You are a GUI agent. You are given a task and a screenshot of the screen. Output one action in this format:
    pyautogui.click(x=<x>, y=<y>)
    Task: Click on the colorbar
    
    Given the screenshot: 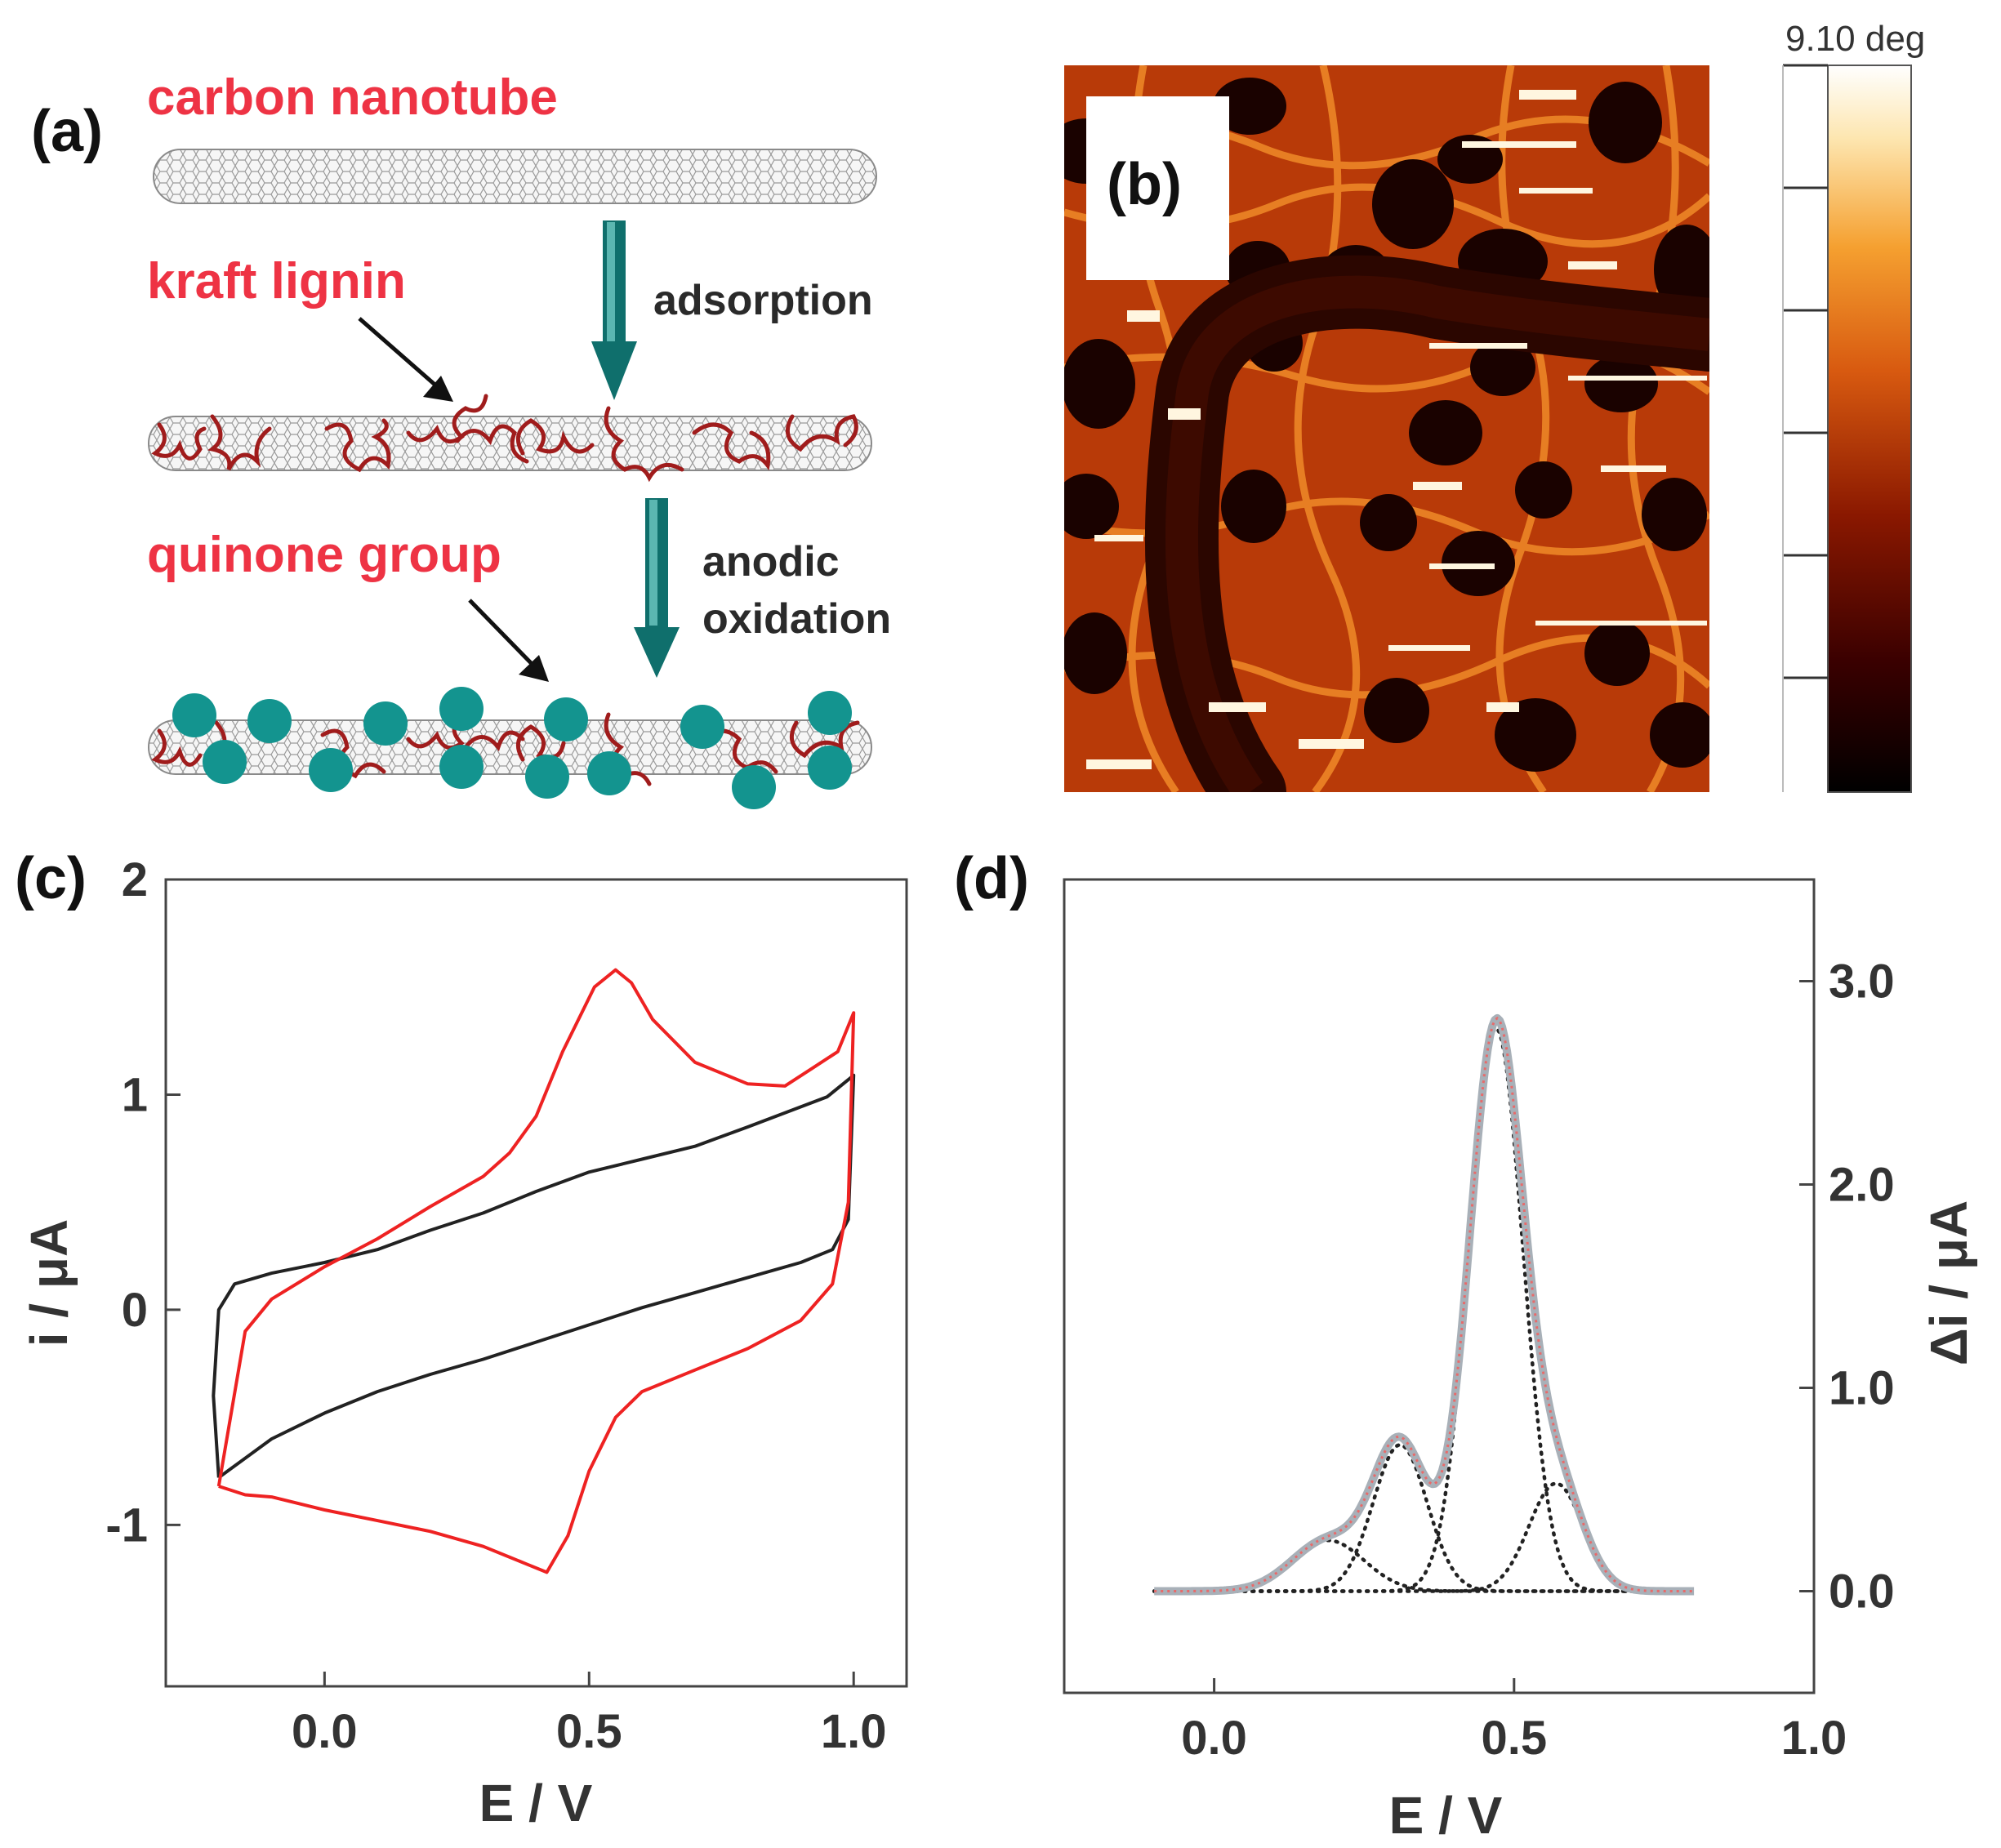 What is the action you would take?
    pyautogui.click(x=1869, y=429)
    